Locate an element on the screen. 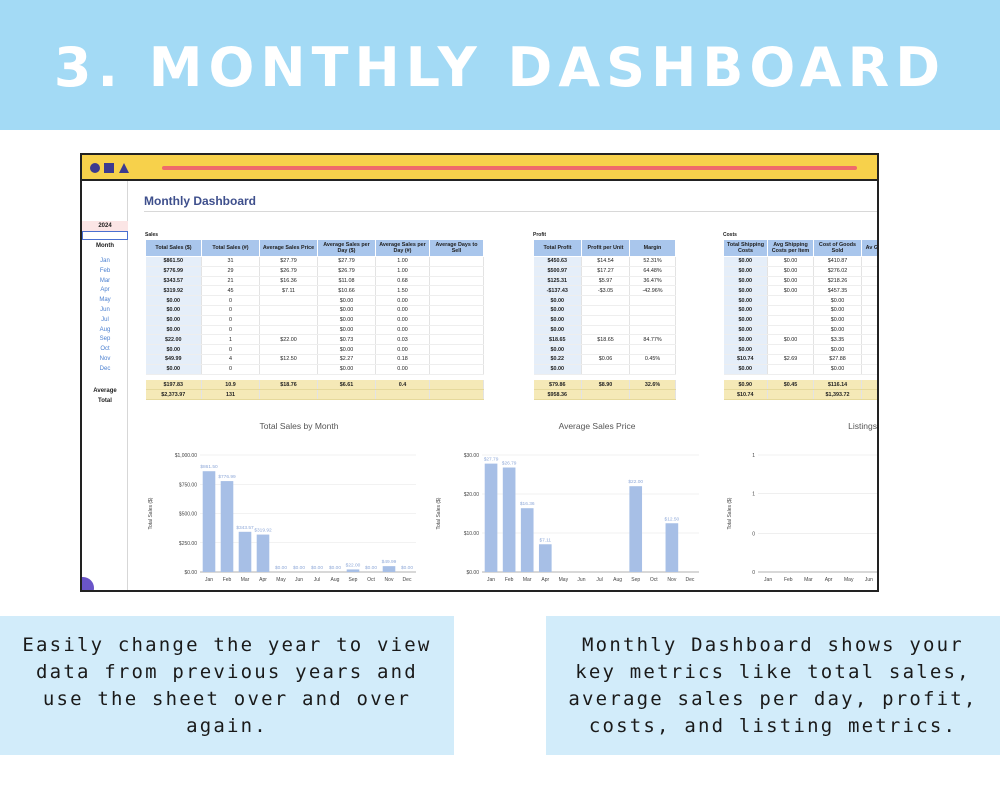  table-cell: 0.45% is located at coordinates (652, 359).